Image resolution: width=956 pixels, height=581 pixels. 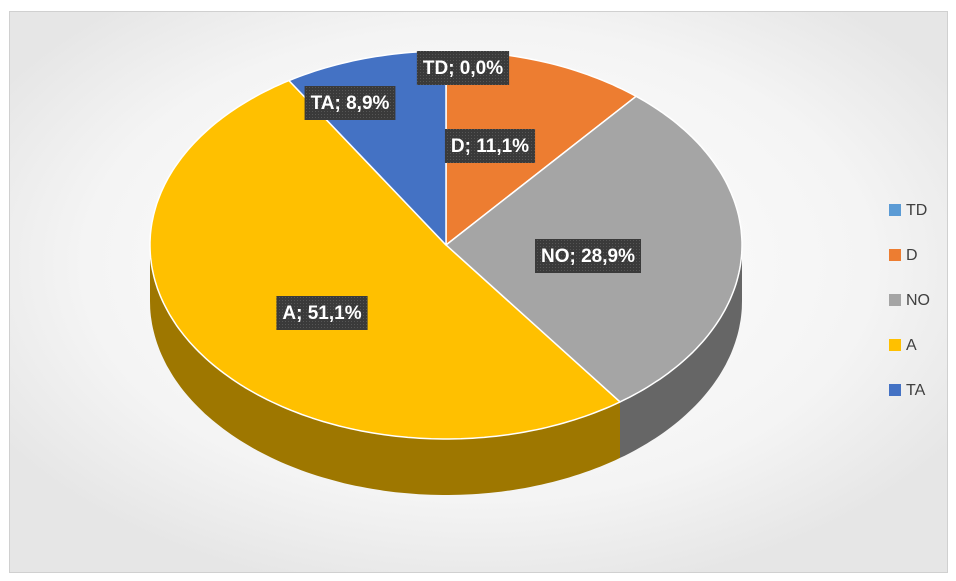 I want to click on legend-label: TD, so click(x=916, y=210).